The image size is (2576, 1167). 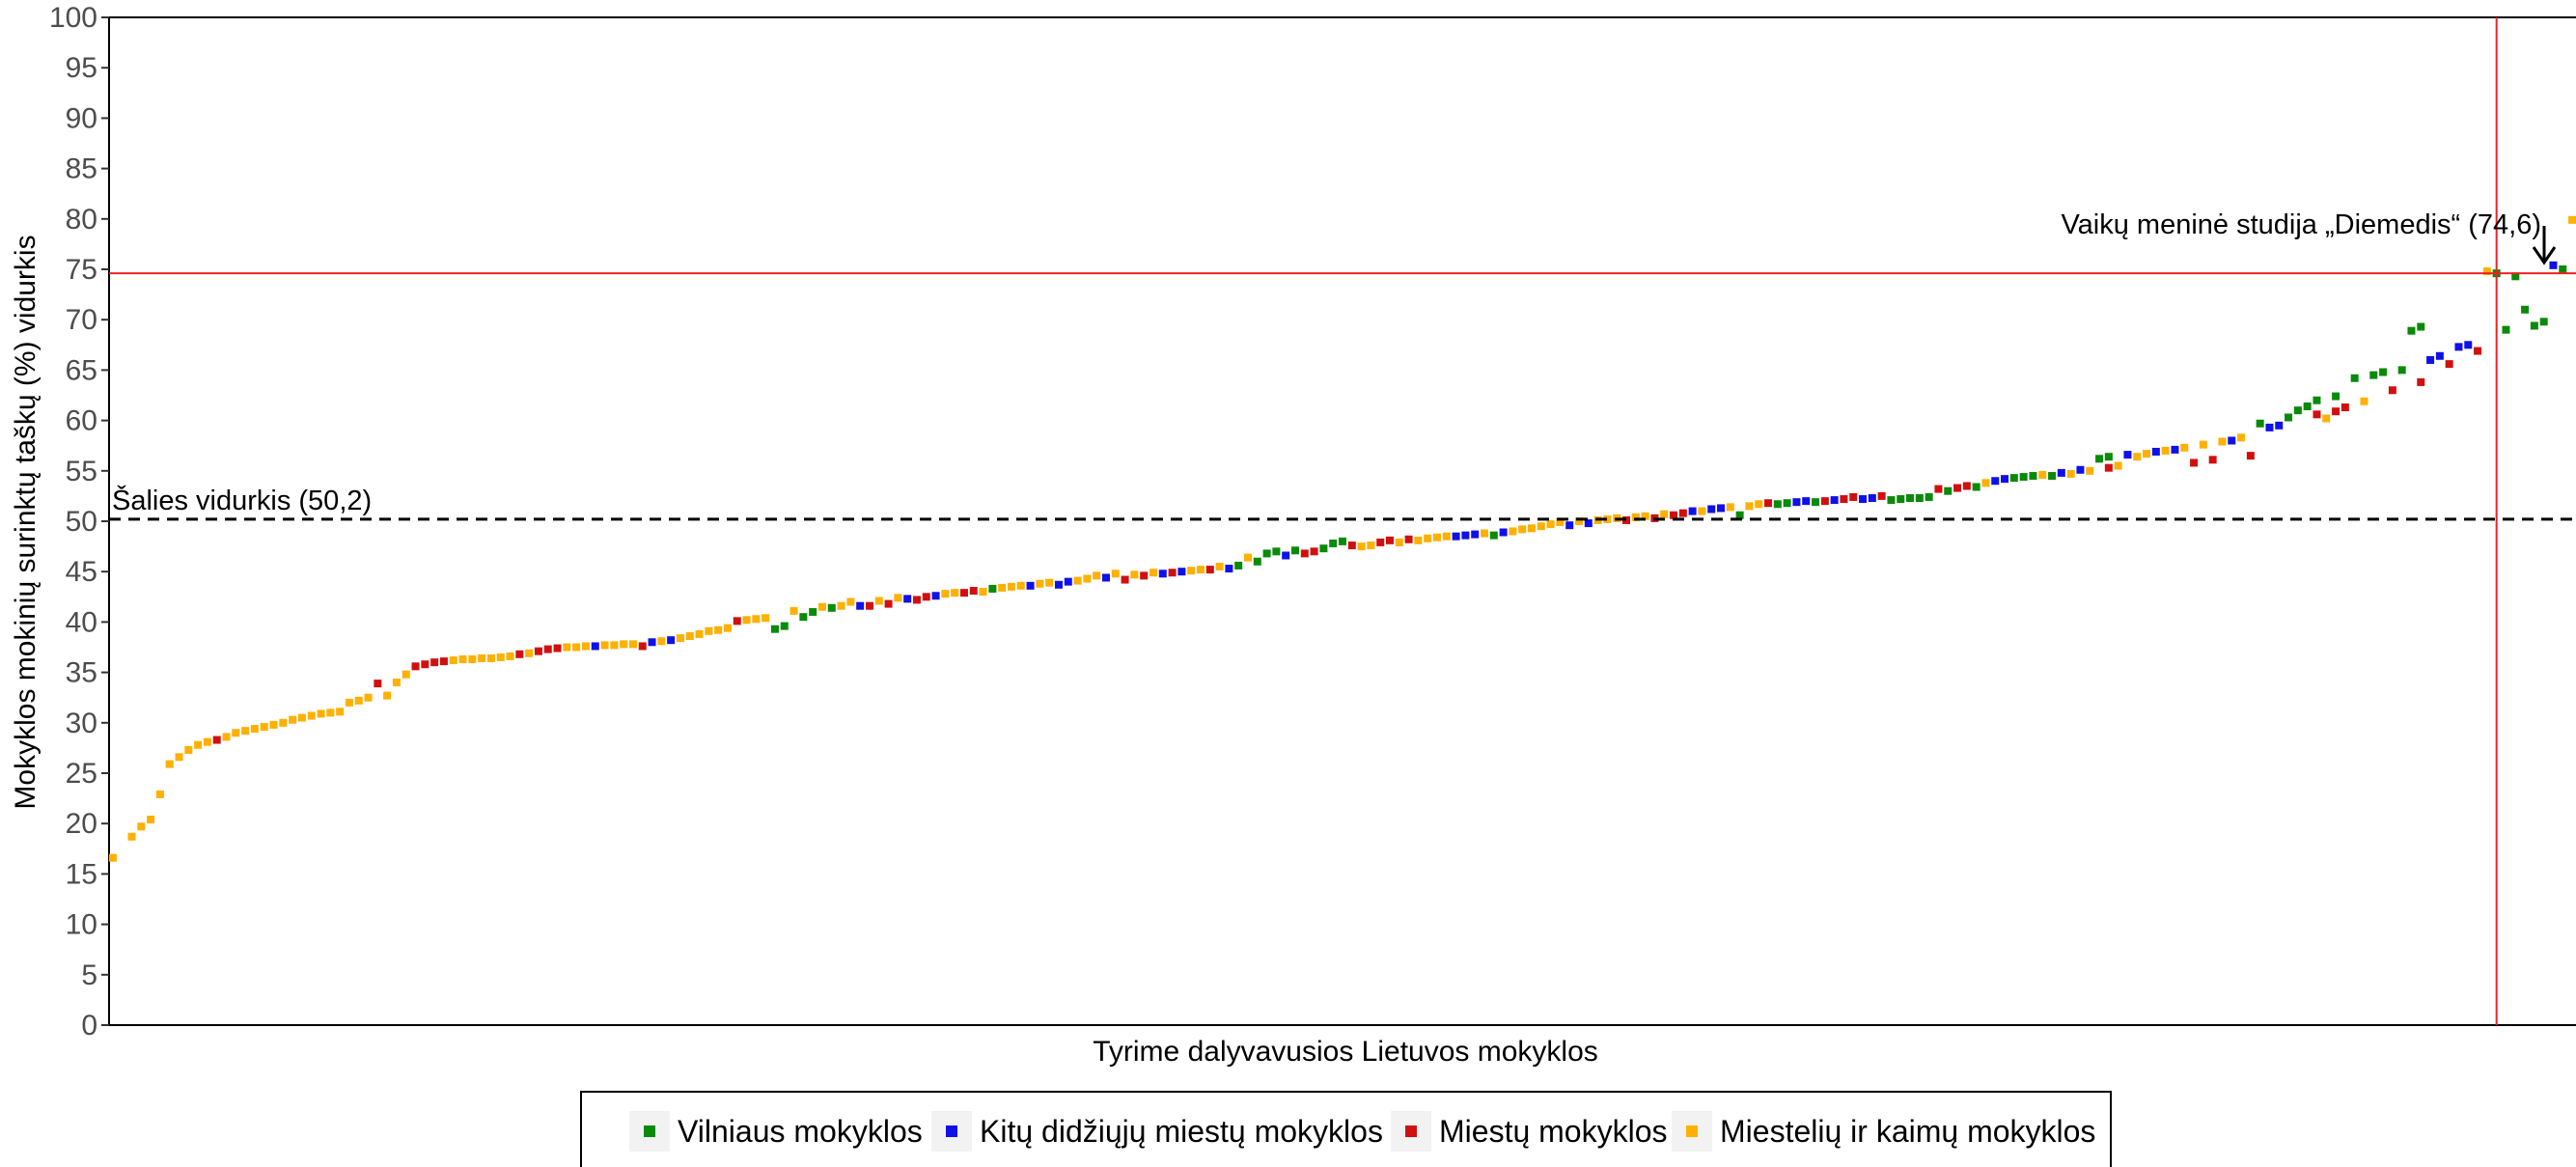 What do you see at coordinates (2544, 245) in the screenshot?
I see `highlight-arrow-icon` at bounding box center [2544, 245].